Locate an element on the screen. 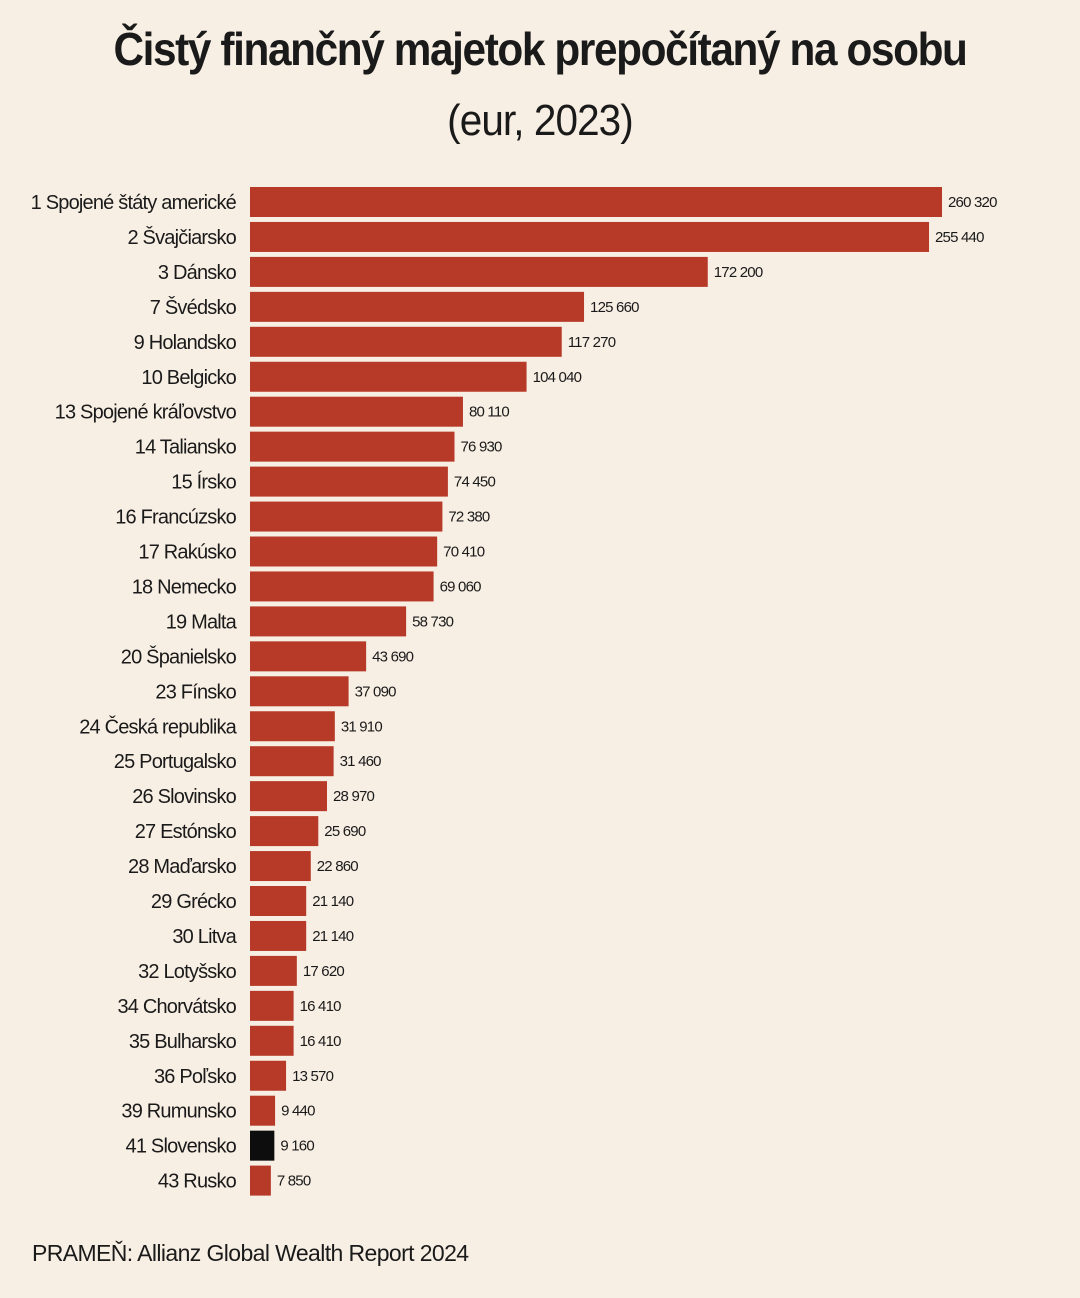 The image size is (1080, 1298). category-label: 23 Fínsko is located at coordinates (195, 692).